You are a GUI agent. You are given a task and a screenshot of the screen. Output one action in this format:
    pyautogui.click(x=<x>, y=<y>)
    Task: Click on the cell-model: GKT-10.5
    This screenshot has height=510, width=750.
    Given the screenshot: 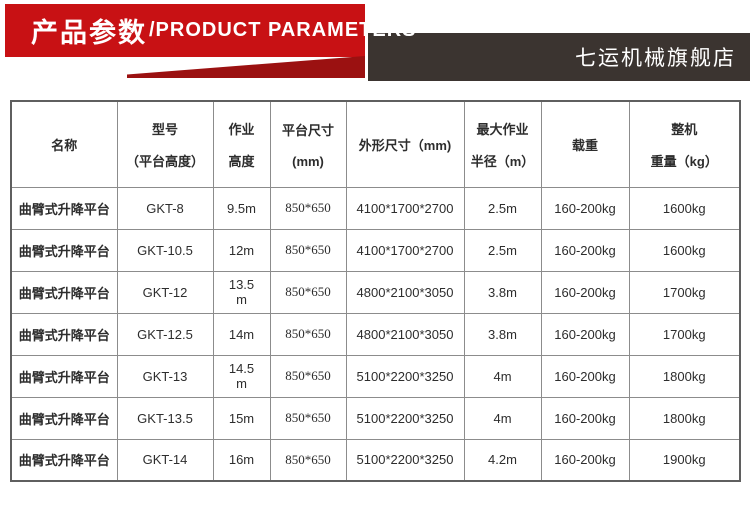 What is the action you would take?
    pyautogui.click(x=165, y=250)
    